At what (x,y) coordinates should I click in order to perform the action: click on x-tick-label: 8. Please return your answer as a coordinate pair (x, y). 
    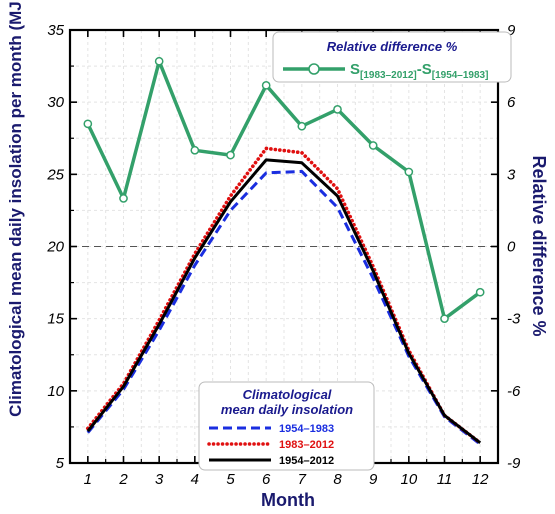
    Looking at the image, I should click on (337, 479).